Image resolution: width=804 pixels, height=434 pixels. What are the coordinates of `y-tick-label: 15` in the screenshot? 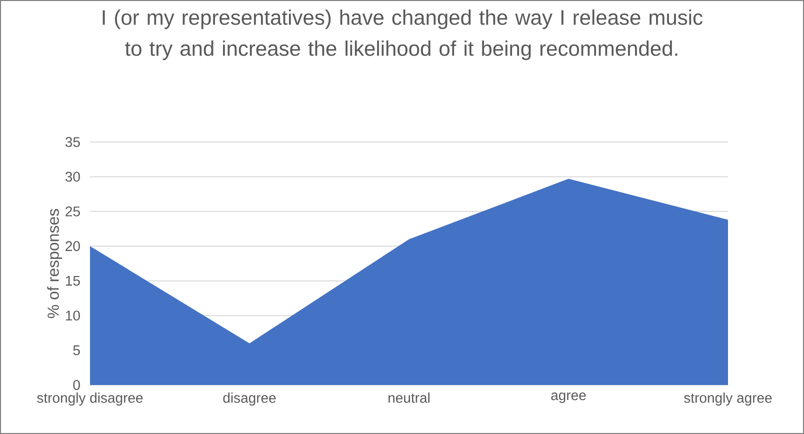 It's located at (73, 281).